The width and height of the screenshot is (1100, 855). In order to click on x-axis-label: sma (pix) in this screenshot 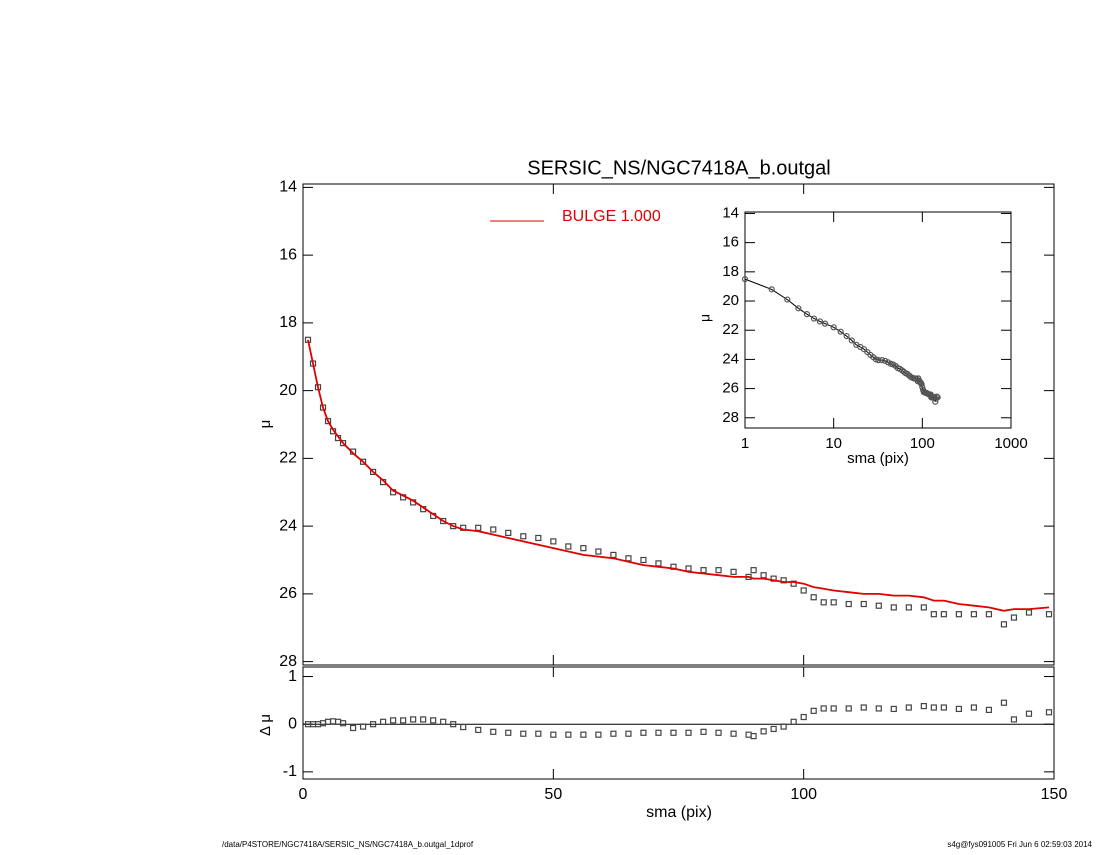, I will do `click(878, 458)`.